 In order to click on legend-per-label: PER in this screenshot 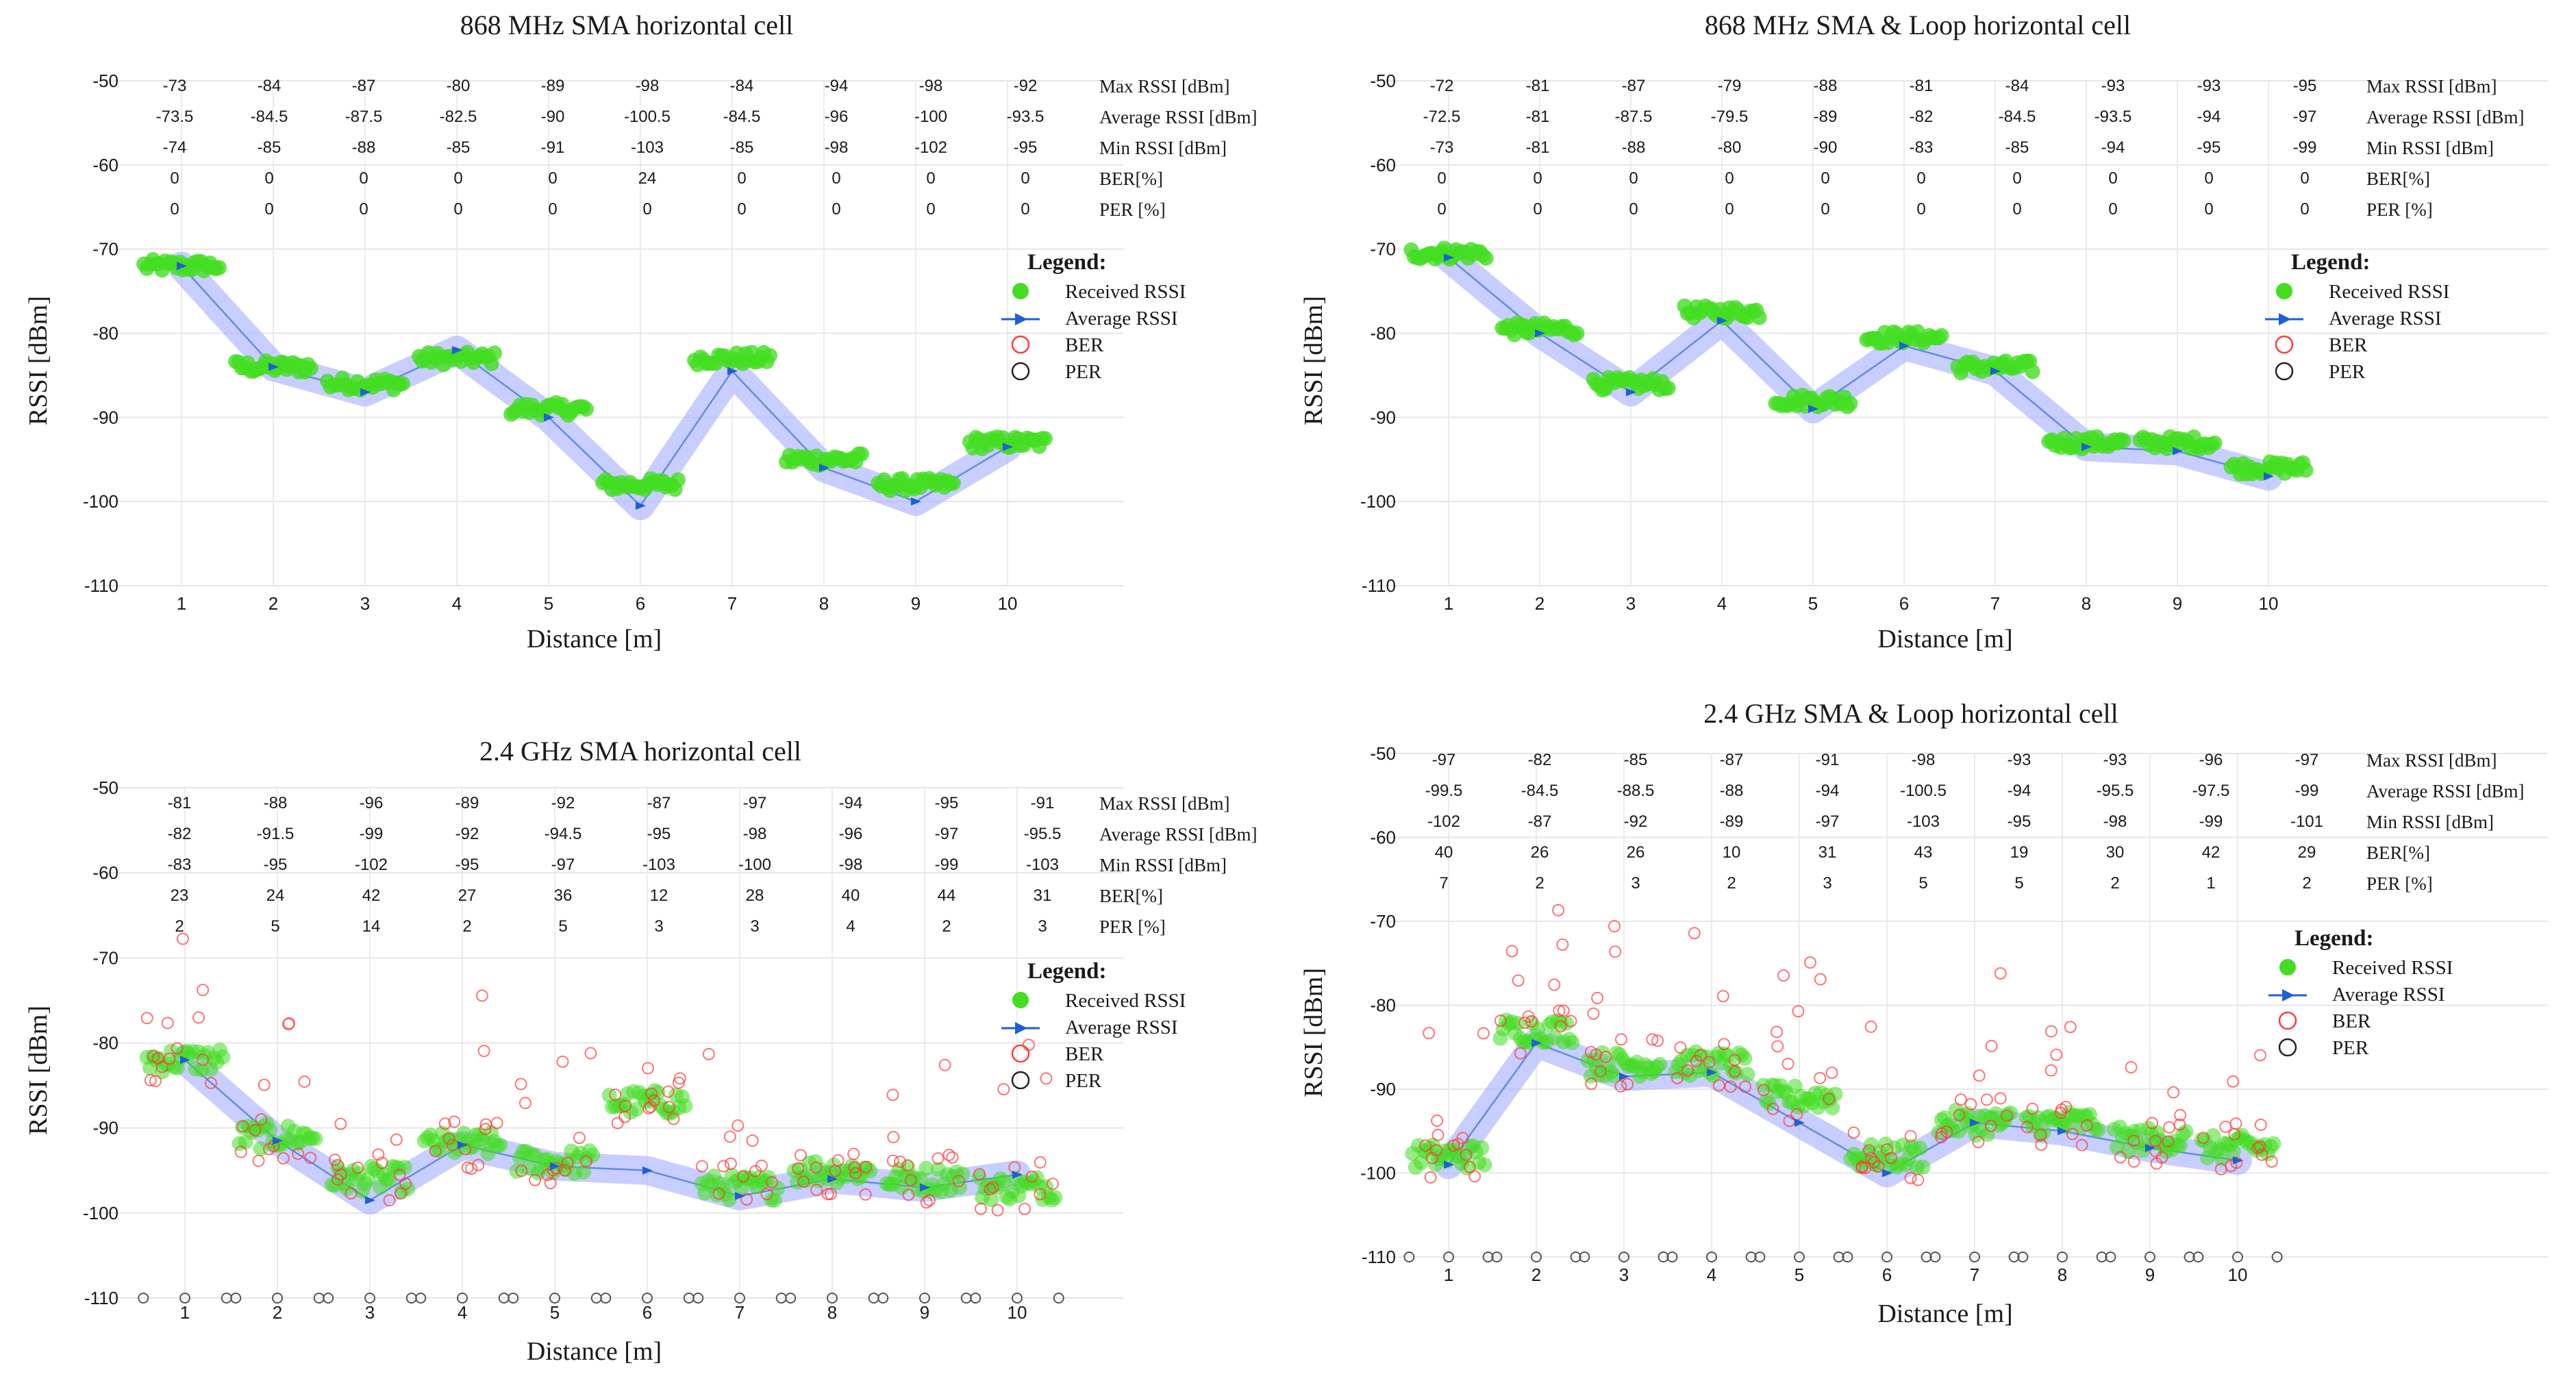, I will do `click(1083, 372)`.